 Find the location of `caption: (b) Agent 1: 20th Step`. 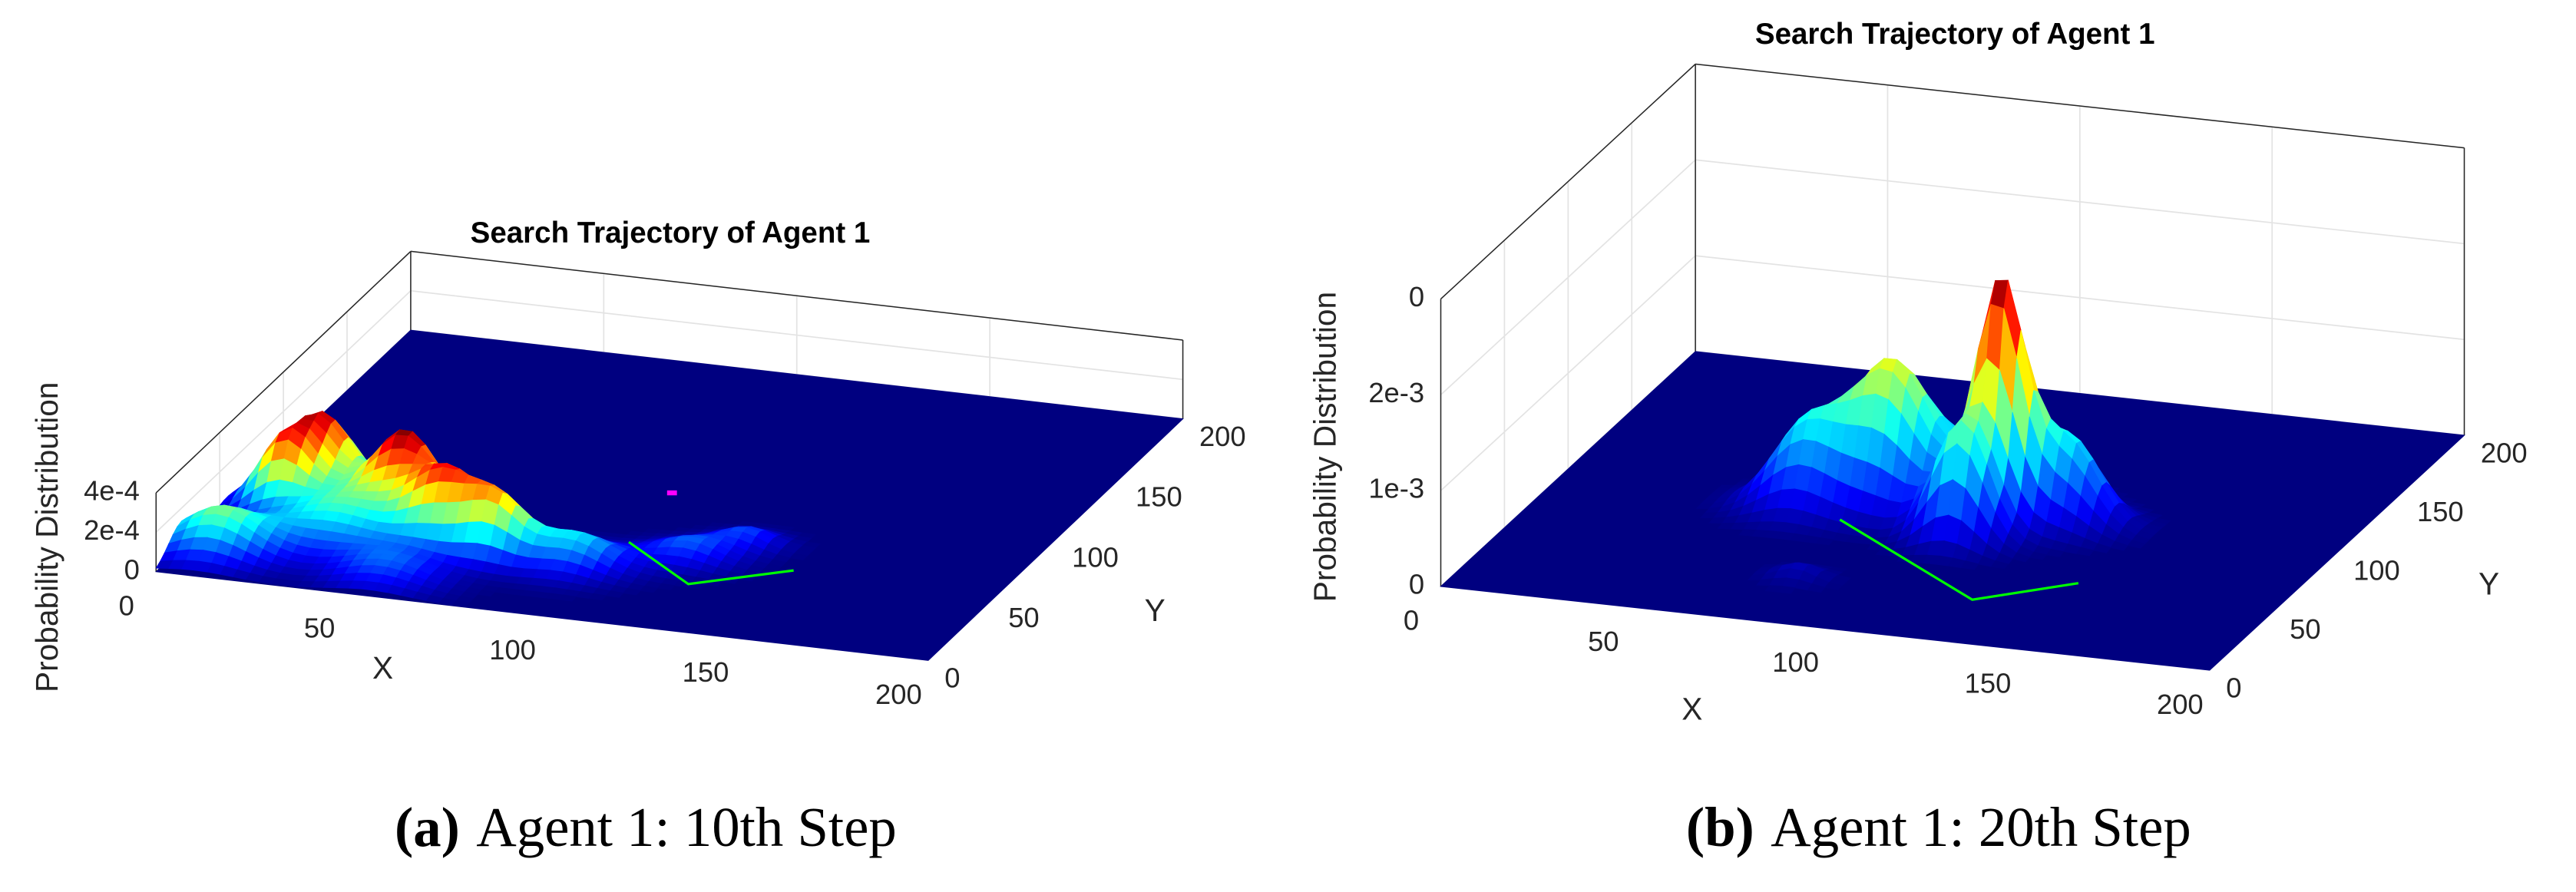

caption: (b) Agent 1: 20th Step is located at coordinates (1938, 827).